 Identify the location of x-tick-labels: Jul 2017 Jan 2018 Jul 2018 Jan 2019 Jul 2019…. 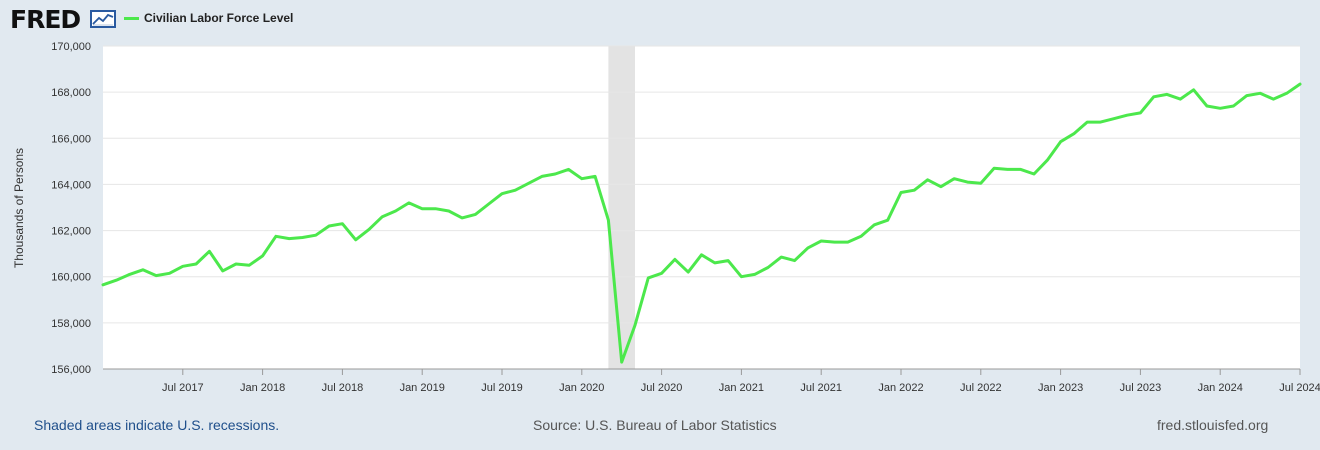
(711, 381).